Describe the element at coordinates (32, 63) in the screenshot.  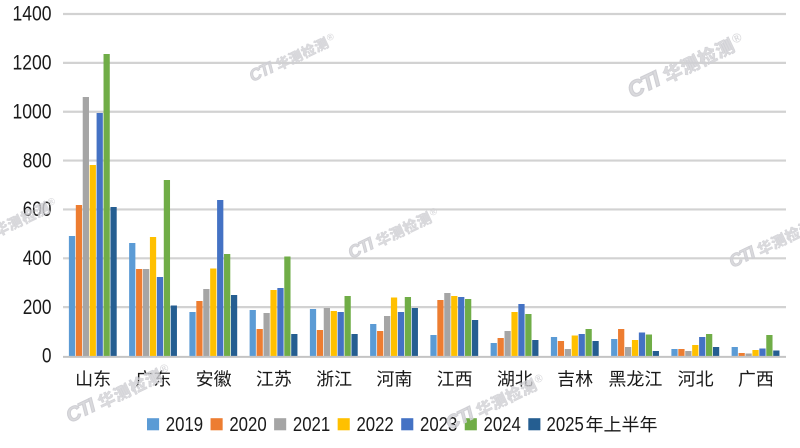
I see `svg-text: 1200` at that location.